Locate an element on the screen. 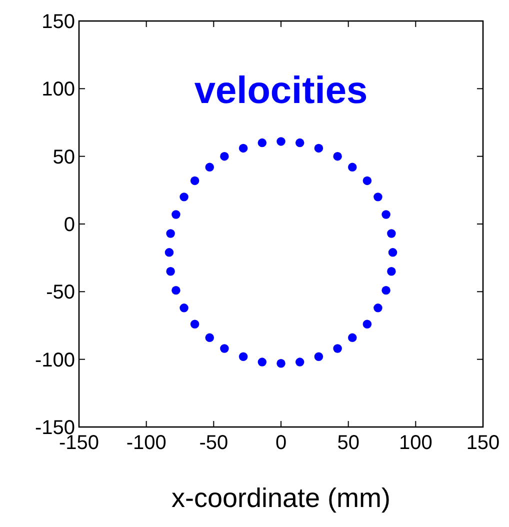 This screenshot has height=527, width=509. x-tick-label: 0 is located at coordinates (281, 443).